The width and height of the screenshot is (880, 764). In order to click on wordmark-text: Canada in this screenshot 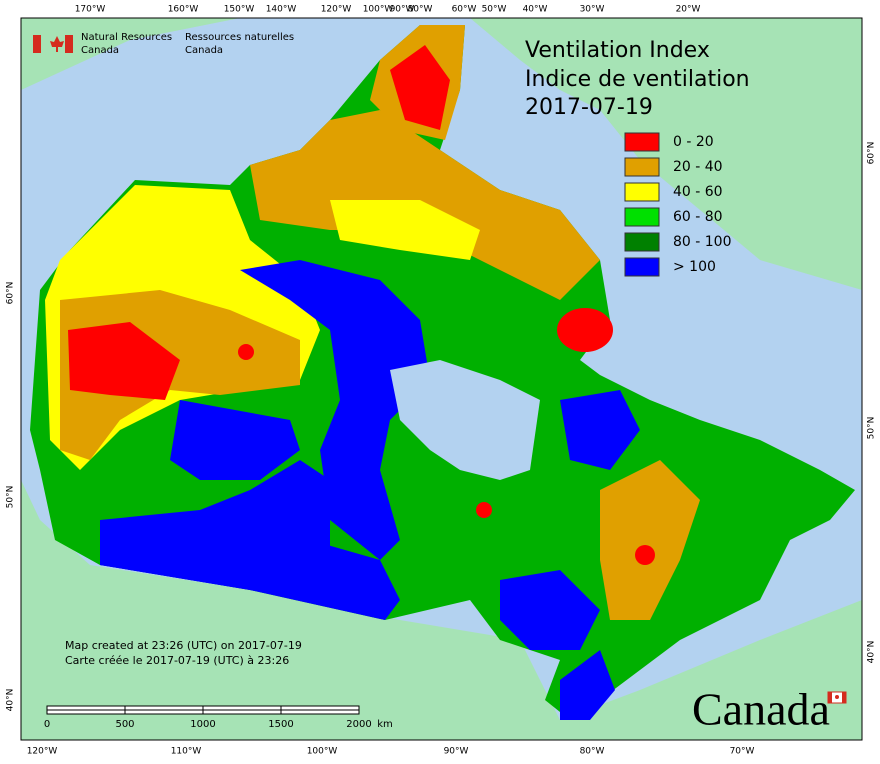, I will do `click(761, 709)`.